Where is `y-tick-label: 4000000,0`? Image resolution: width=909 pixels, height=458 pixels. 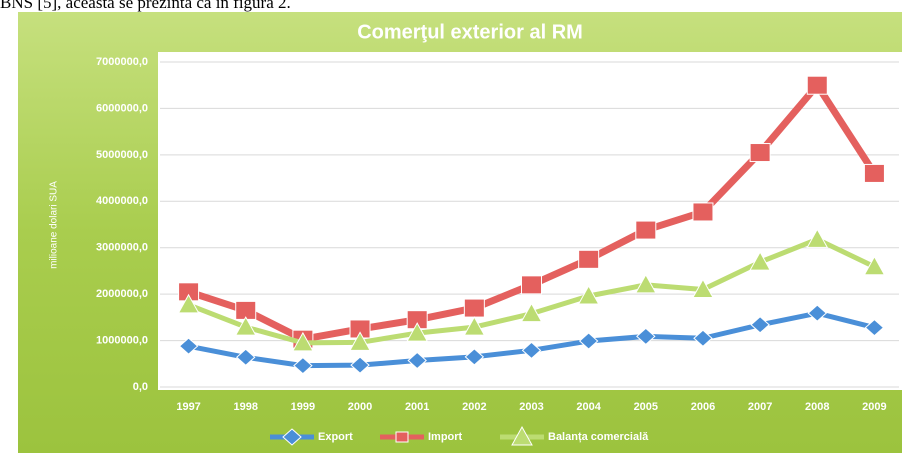 y-tick-label: 4000000,0 is located at coordinates (122, 201).